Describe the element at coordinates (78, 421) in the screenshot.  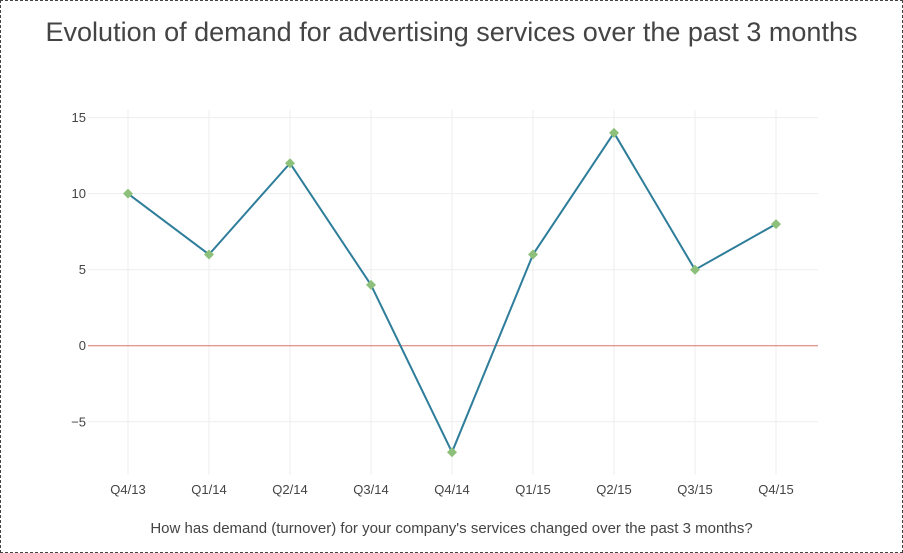
I see `y-tick-label: −5` at that location.